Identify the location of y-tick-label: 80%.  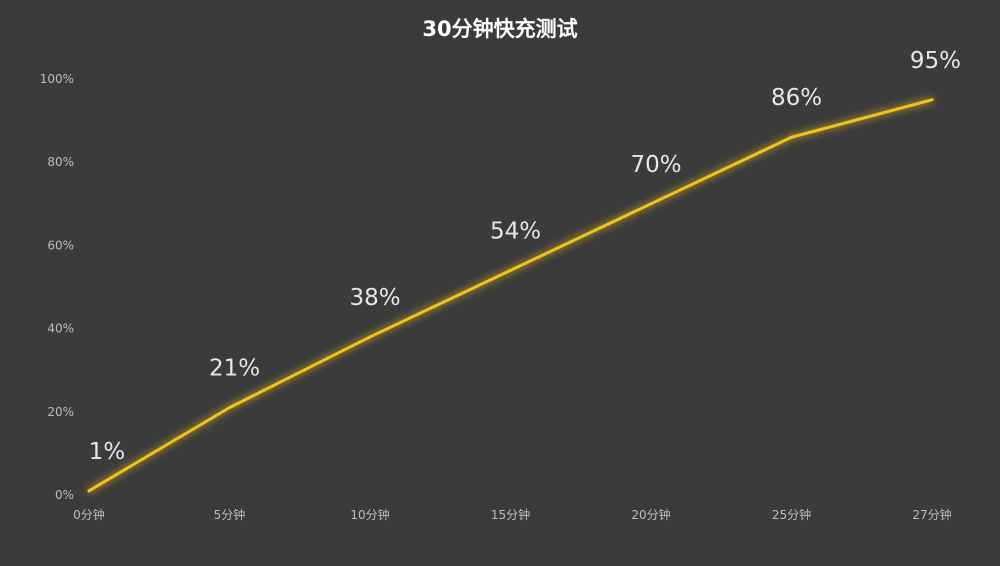
(60, 162).